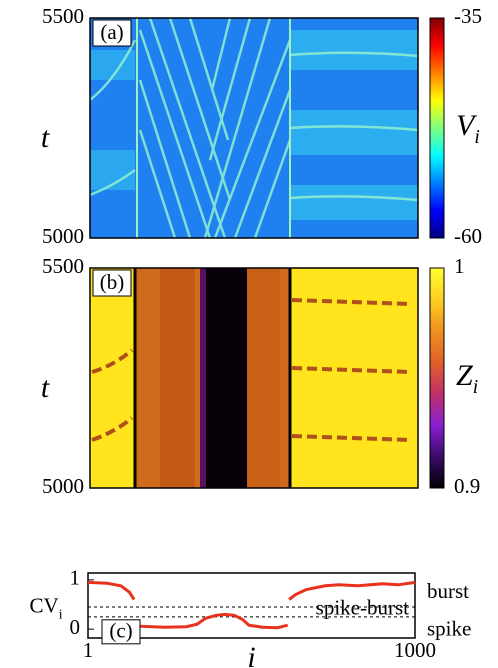 The height and width of the screenshot is (668, 498). I want to click on panel-label: (b), so click(112, 282).